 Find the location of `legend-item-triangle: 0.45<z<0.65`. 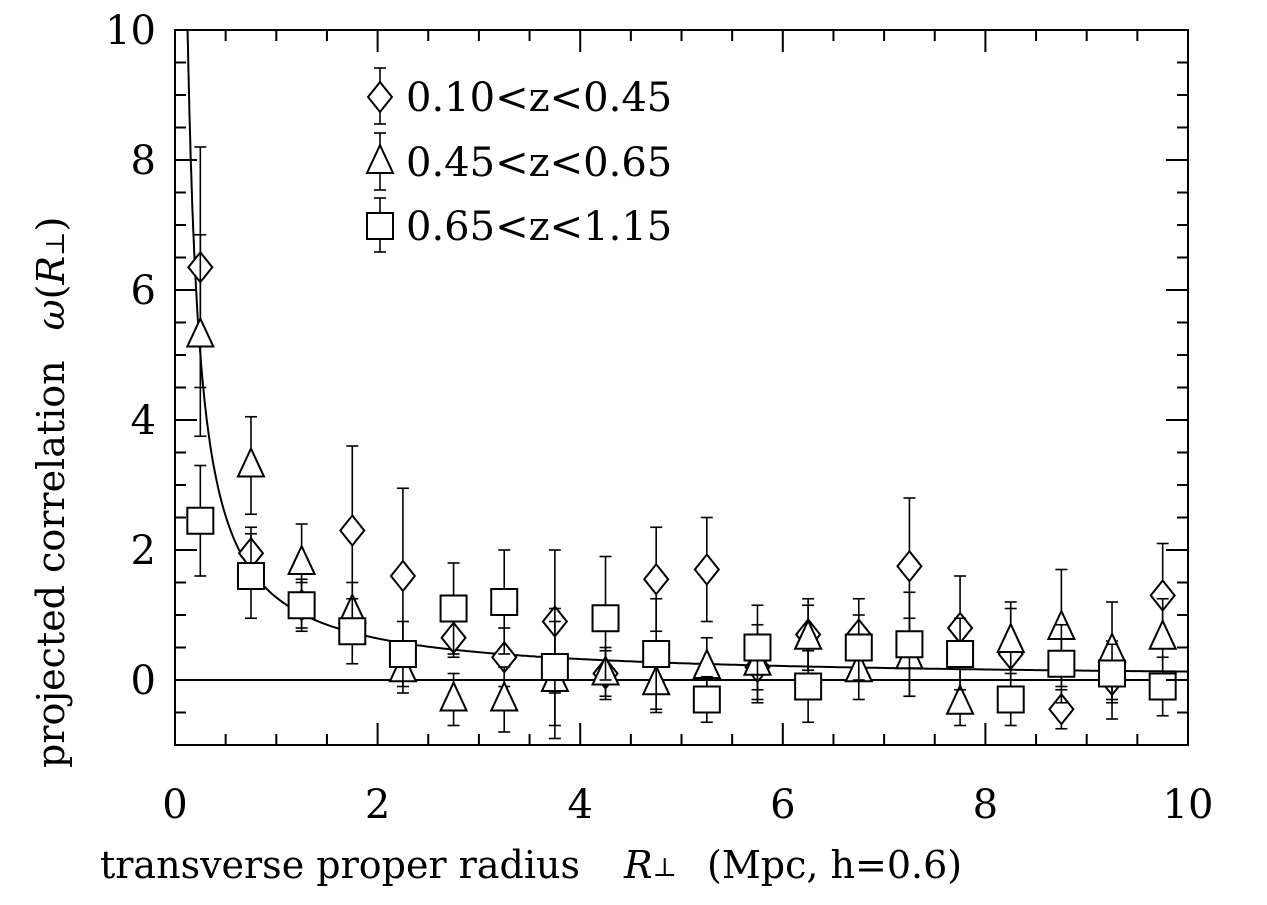

legend-item-triangle: 0.45<z<0.65 is located at coordinates (518, 161).